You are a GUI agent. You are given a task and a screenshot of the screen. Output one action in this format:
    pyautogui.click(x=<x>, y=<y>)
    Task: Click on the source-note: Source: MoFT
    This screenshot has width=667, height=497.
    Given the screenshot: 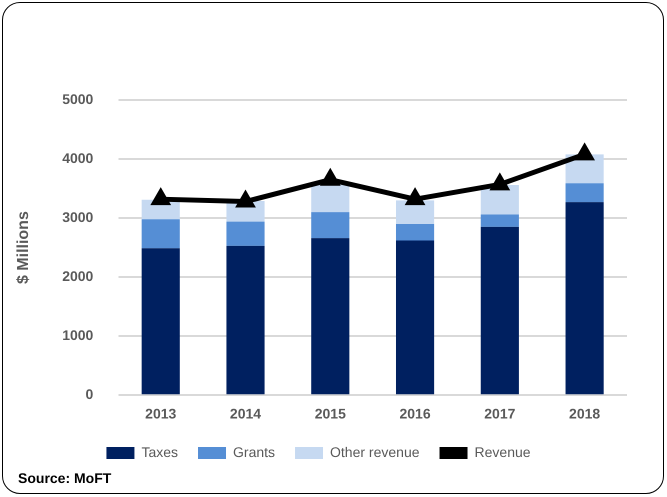 What is the action you would take?
    pyautogui.click(x=65, y=478)
    